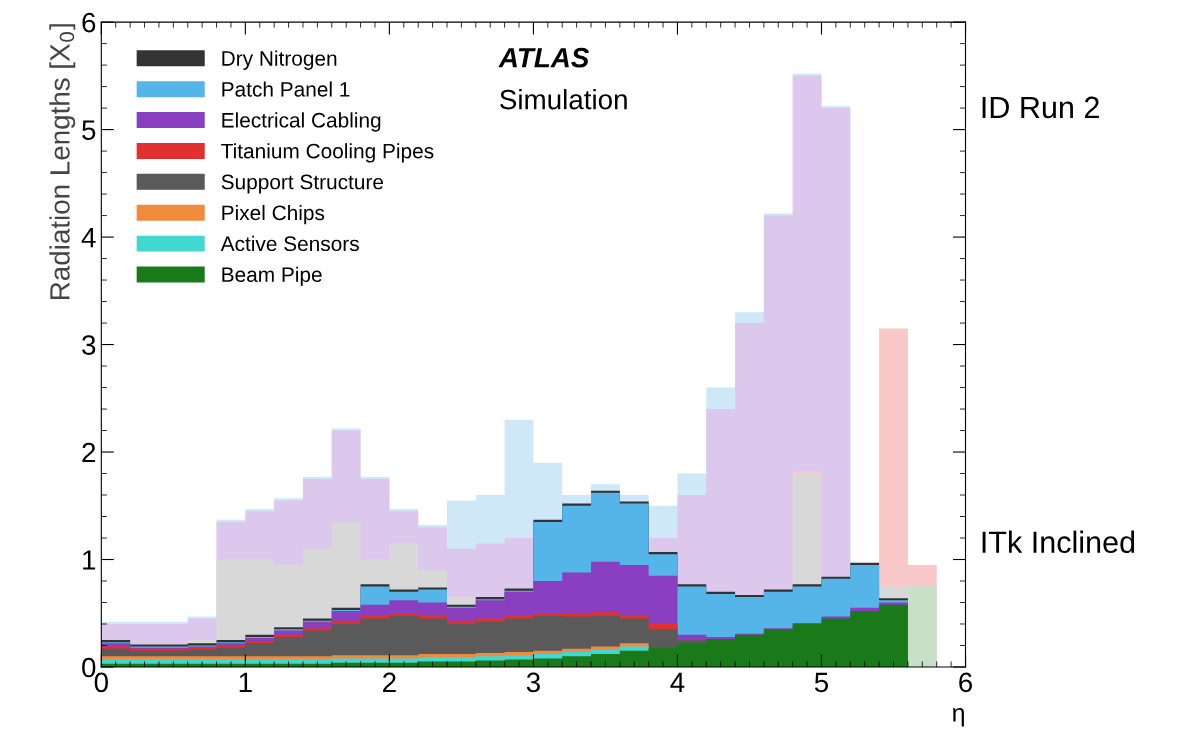 Image resolution: width=1192 pixels, height=737 pixels. What do you see at coordinates (89, 345) in the screenshot?
I see `y-tick-label: 3` at bounding box center [89, 345].